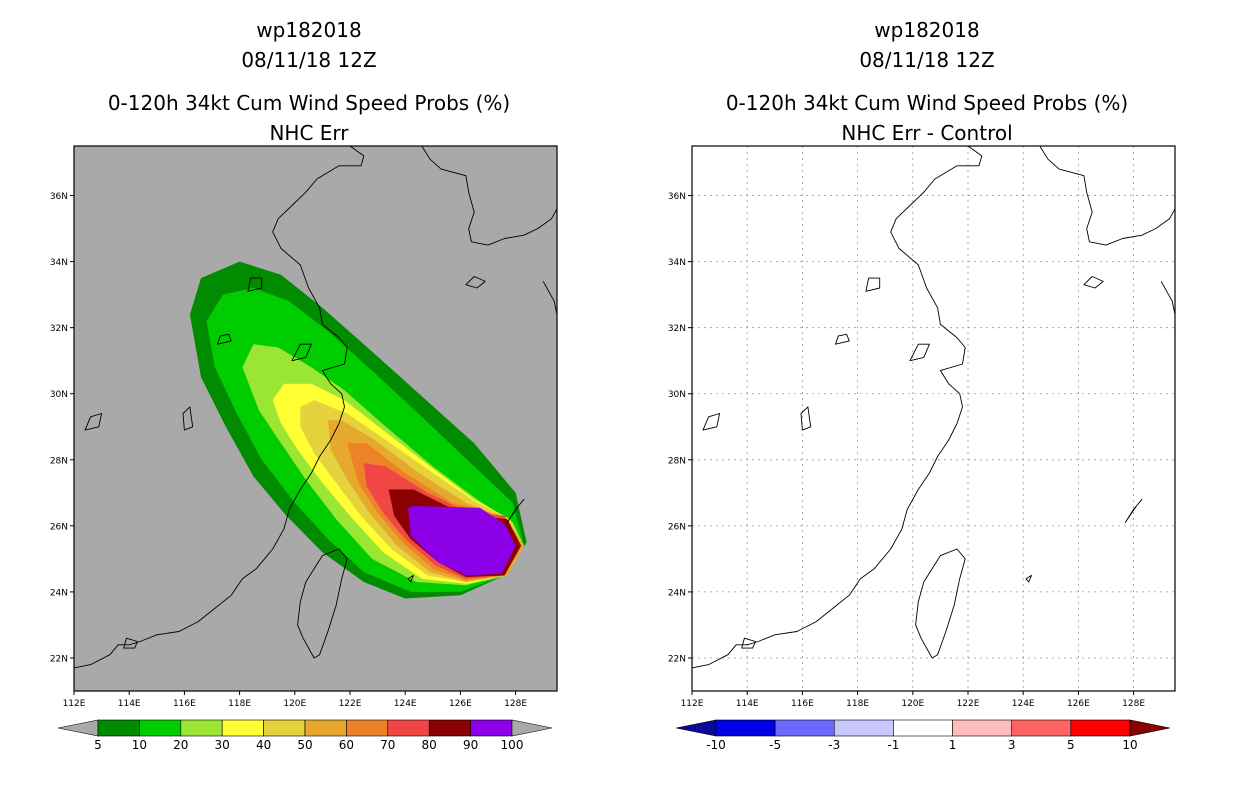 Image resolution: width=1236 pixels, height=800 pixels. What do you see at coordinates (842, 339) in the screenshot?
I see `right-chaohu-lake` at bounding box center [842, 339].